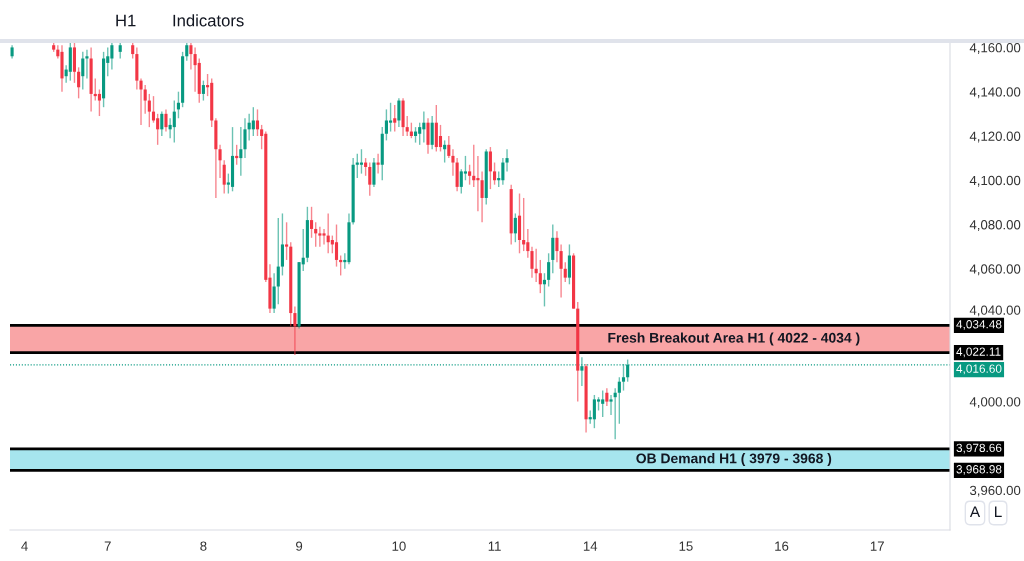 The height and width of the screenshot is (561, 1024). Describe the element at coordinates (995, 403) in the screenshot. I see `y-tick-label: 4,000.00` at that location.